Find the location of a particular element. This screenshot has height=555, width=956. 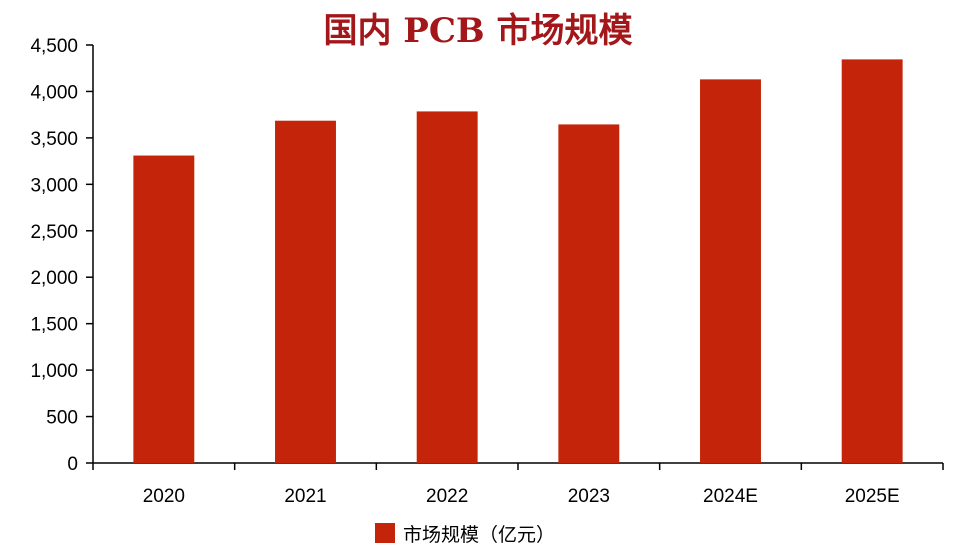

y-tick-label: 3,000 is located at coordinates (54, 185).